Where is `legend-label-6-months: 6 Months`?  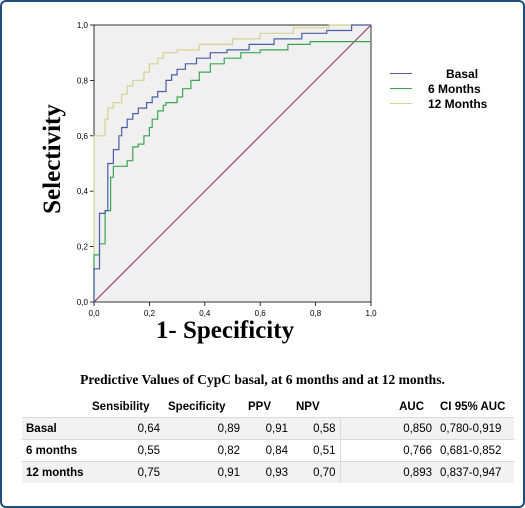
legend-label-6-months: 6 Months is located at coordinates (454, 88).